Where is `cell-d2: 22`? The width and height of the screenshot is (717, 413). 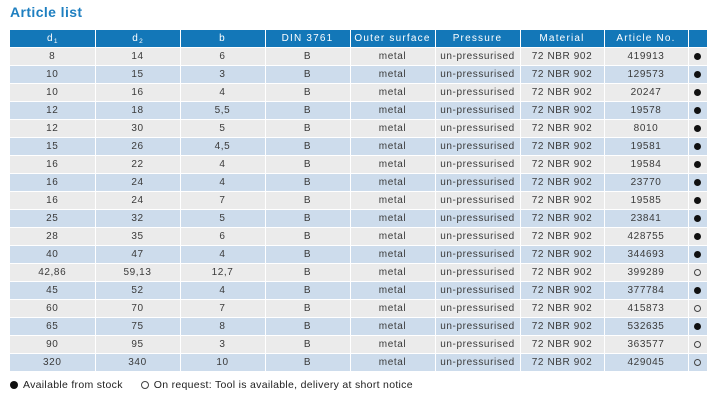
cell-d2: 22 is located at coordinates (137, 164).